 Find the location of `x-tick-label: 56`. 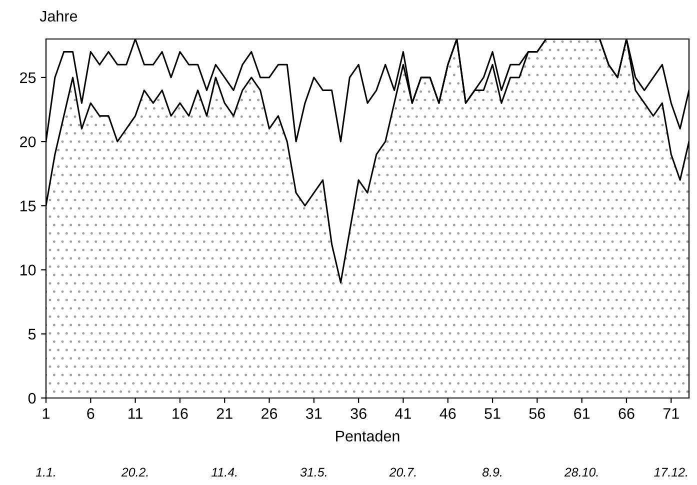

x-tick-label: 56 is located at coordinates (537, 413).